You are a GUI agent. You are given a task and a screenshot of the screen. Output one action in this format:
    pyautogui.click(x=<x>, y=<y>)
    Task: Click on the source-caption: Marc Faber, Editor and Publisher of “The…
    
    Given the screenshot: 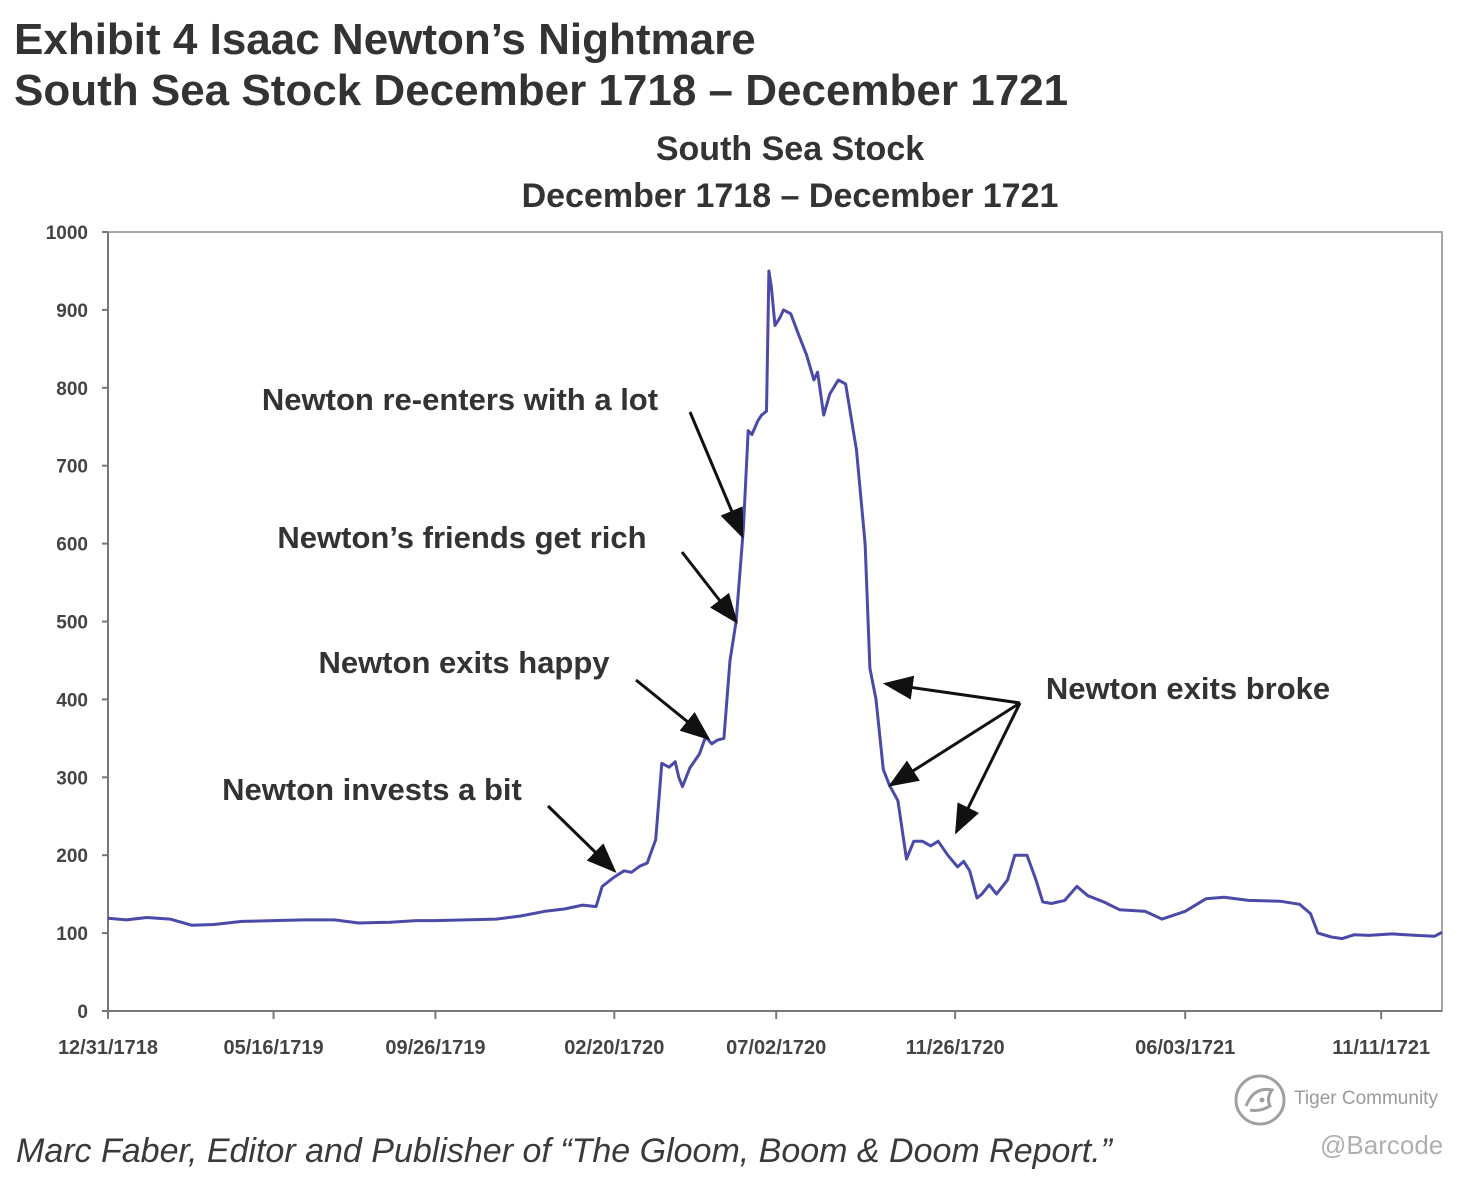 What is the action you would take?
    pyautogui.click(x=564, y=1151)
    